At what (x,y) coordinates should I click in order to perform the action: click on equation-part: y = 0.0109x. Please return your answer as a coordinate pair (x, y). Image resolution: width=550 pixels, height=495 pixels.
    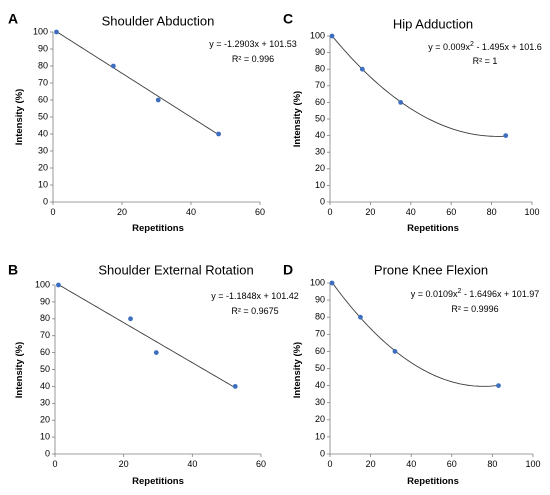
    Looking at the image, I should click on (434, 294).